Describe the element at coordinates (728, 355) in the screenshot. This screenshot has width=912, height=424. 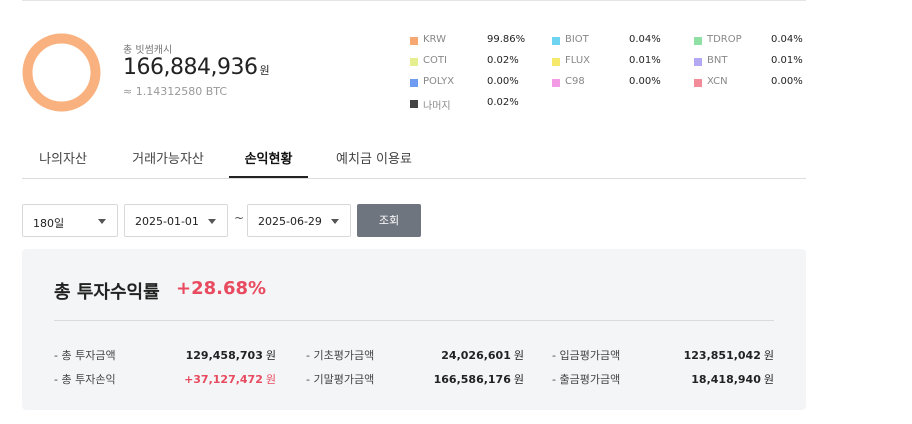
I see `deposit-valuation-value: 123,851,042 원` at that location.